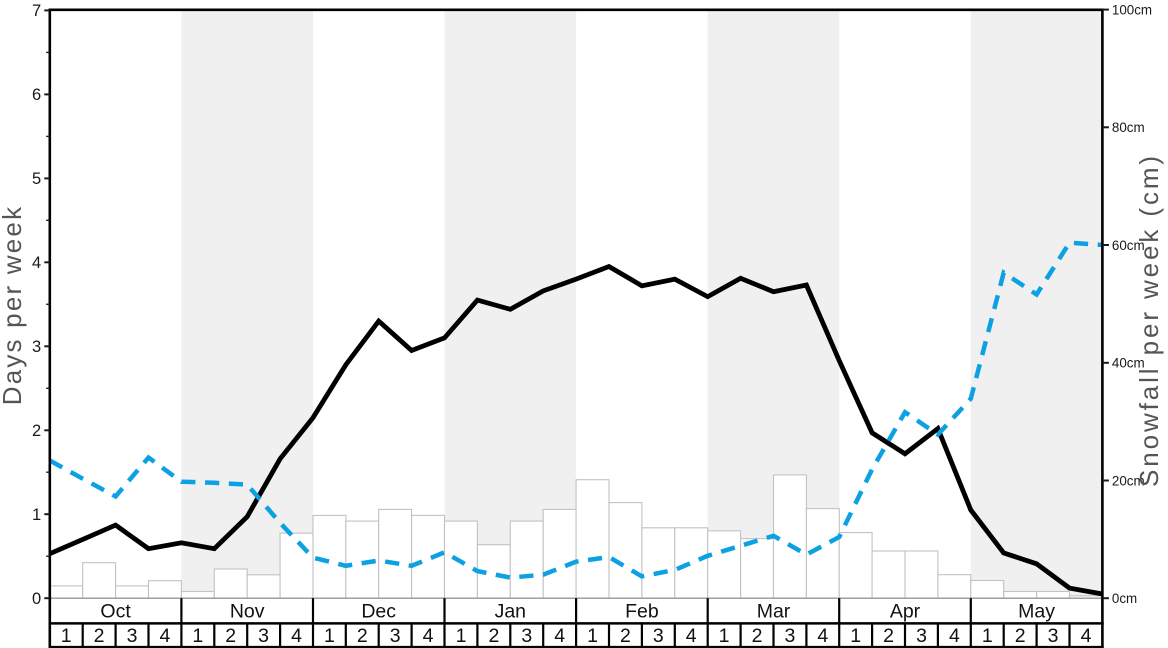  I want to click on svg-text: 80cm, so click(1128, 127).